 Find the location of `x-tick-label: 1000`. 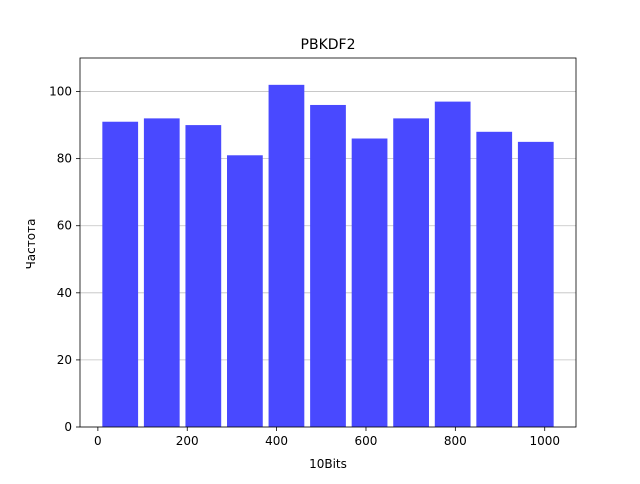

x-tick-label: 1000 is located at coordinates (544, 441).